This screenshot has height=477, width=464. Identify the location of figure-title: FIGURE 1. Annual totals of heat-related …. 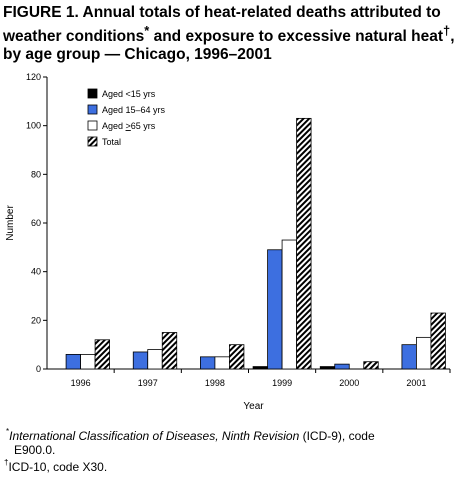
(232, 34).